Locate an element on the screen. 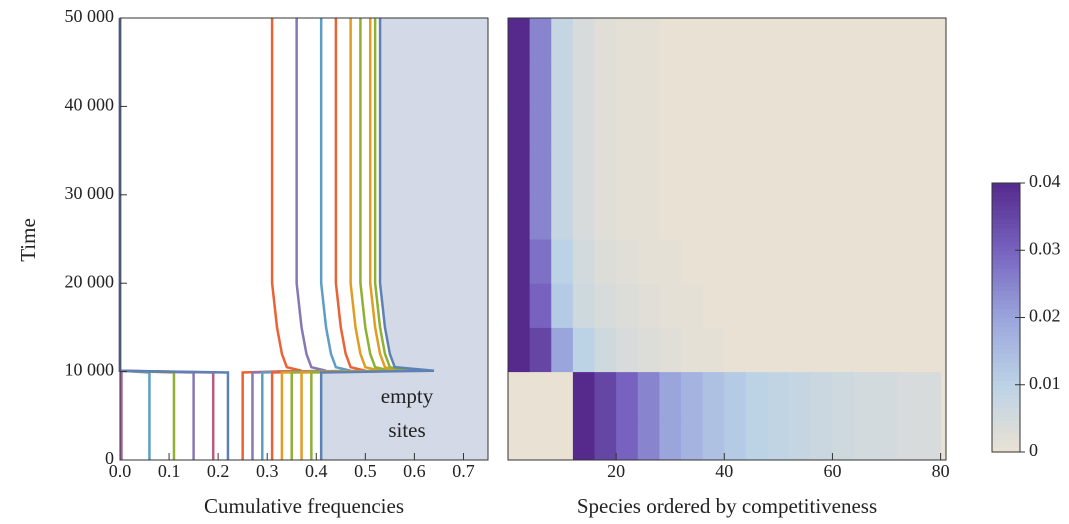 Image resolution: width=1069 pixels, height=524 pixels. colorbar-tick-label: 0.04 is located at coordinates (1045, 181).